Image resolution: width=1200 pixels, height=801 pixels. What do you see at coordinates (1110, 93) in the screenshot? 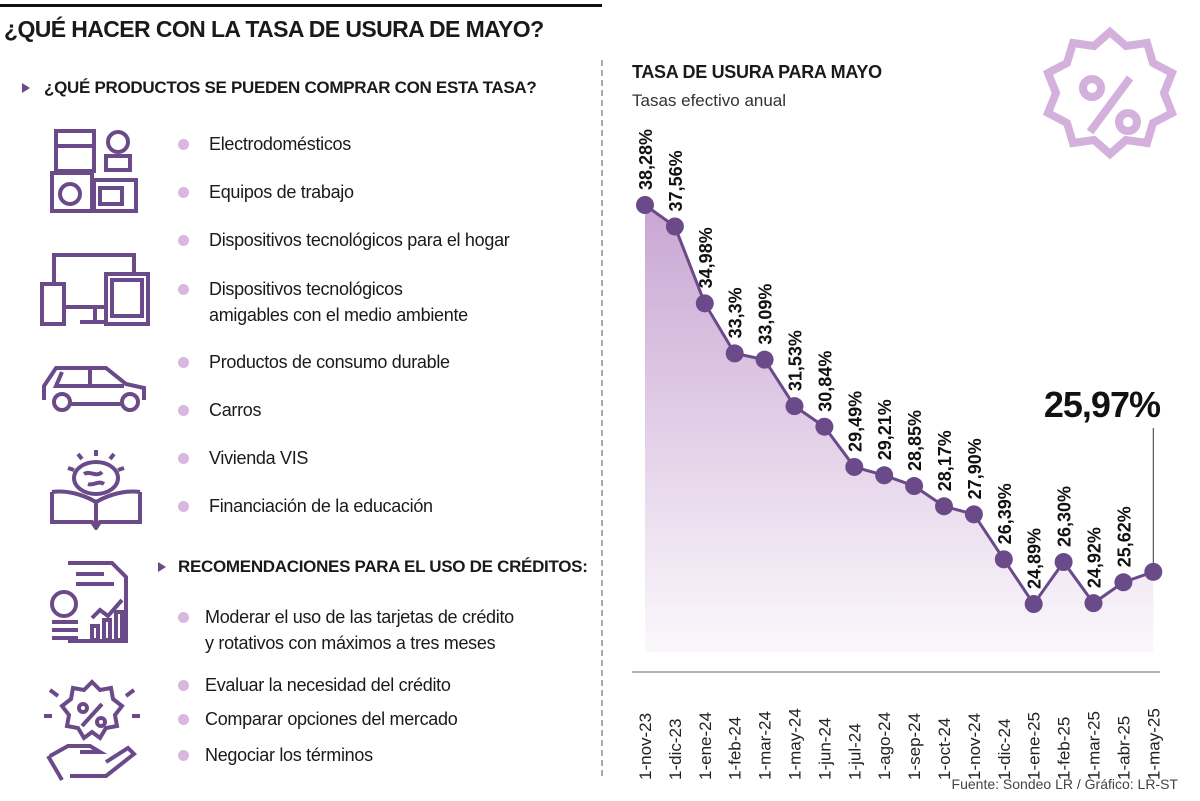
I see `percent-badge-icon` at bounding box center [1110, 93].